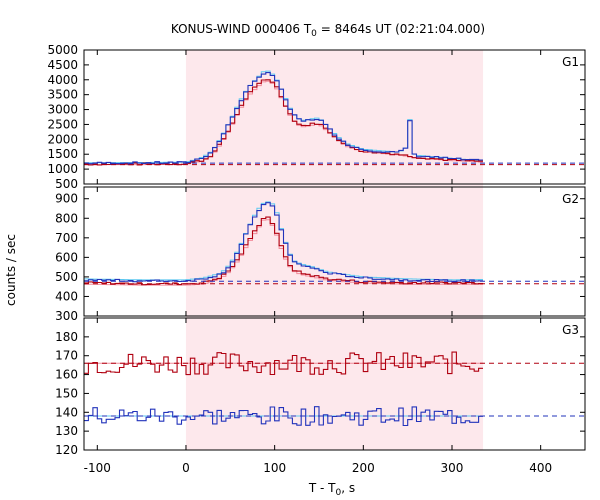 This screenshot has height=500, width=600. I want to click on y-tick-label: 800, so click(66, 218).